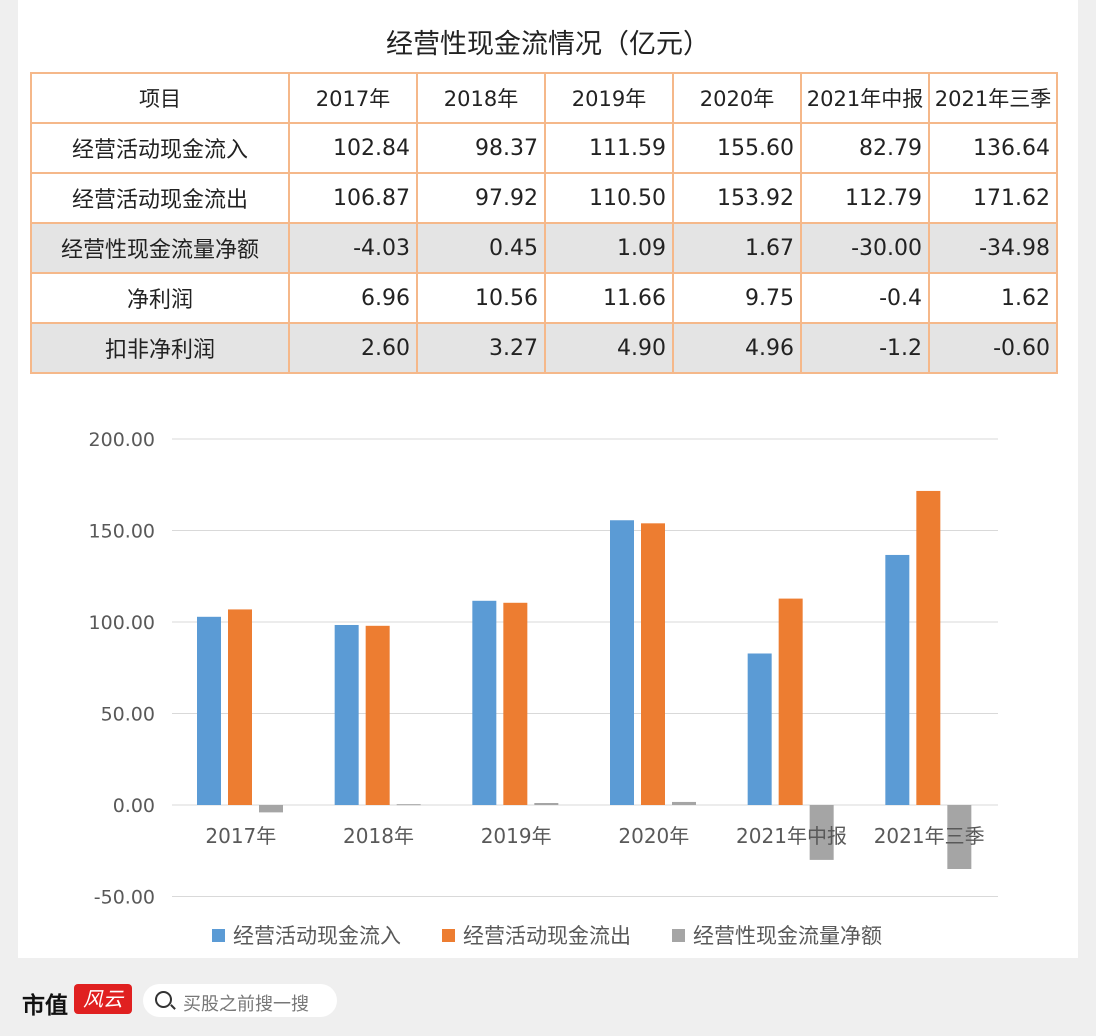  Describe the element at coordinates (124, 898) in the screenshot. I see `y-tick-label: -50.00` at that location.